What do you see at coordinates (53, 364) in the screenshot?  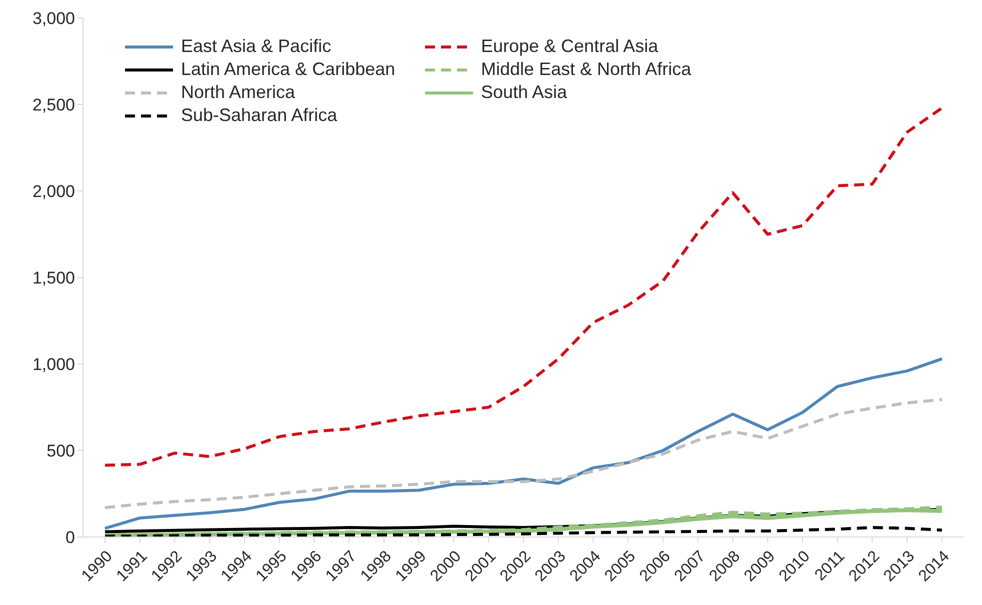 I see `y-tick-label: 1,000` at bounding box center [53, 364].